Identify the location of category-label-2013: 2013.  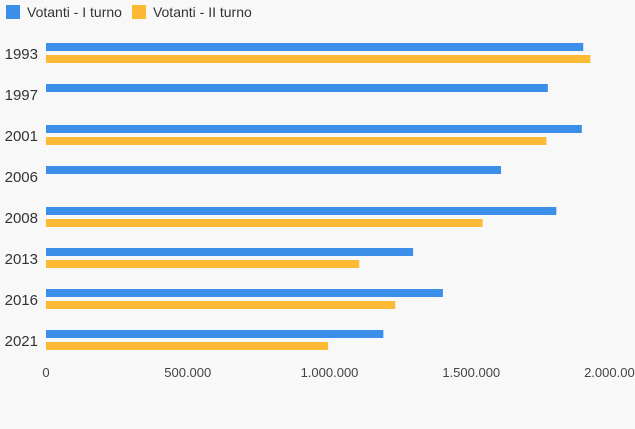
(21, 259).